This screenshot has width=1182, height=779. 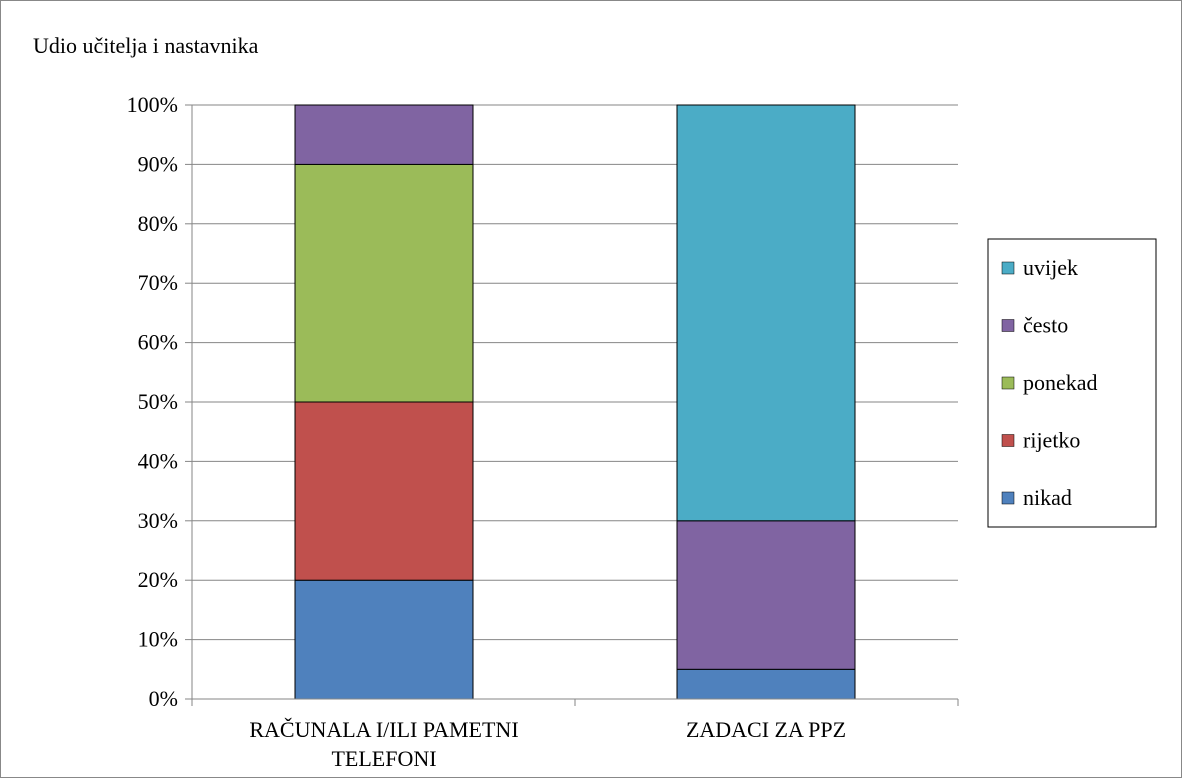 I want to click on y-tick-label: 40%, so click(x=158, y=460).